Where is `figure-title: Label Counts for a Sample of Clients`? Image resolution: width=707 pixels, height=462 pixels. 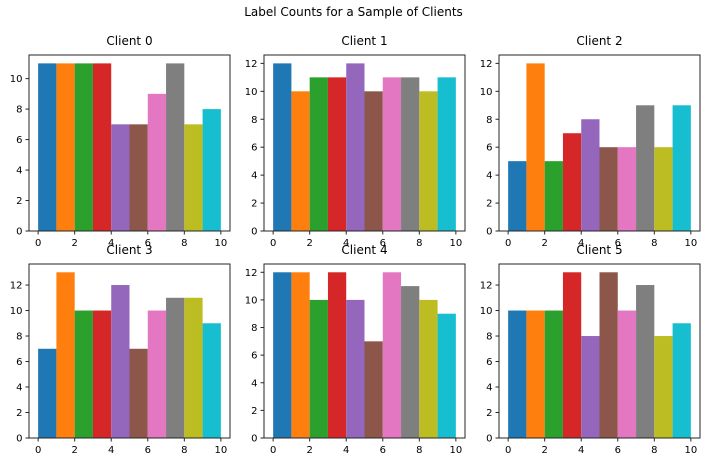
figure-title: Label Counts for a Sample of Clients is located at coordinates (353, 12).